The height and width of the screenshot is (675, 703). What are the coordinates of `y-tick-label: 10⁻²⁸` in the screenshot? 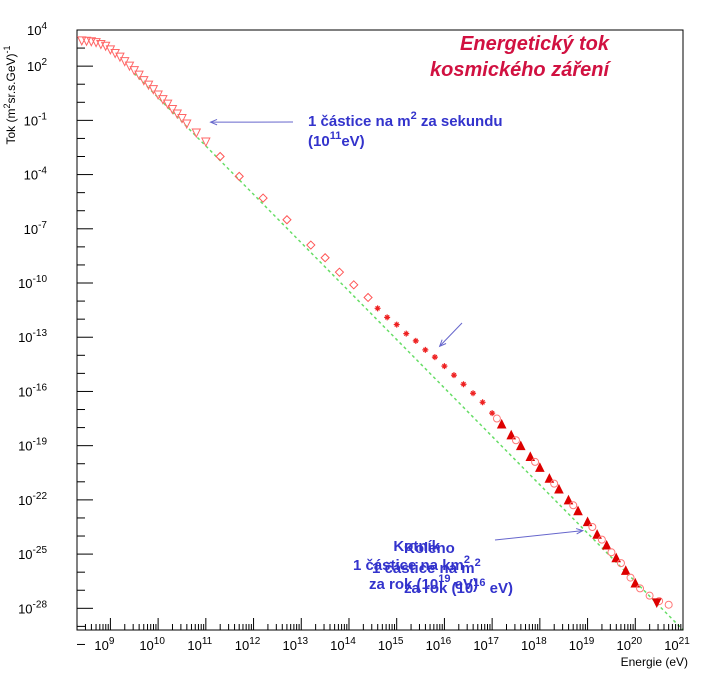 It's located at (32, 607).